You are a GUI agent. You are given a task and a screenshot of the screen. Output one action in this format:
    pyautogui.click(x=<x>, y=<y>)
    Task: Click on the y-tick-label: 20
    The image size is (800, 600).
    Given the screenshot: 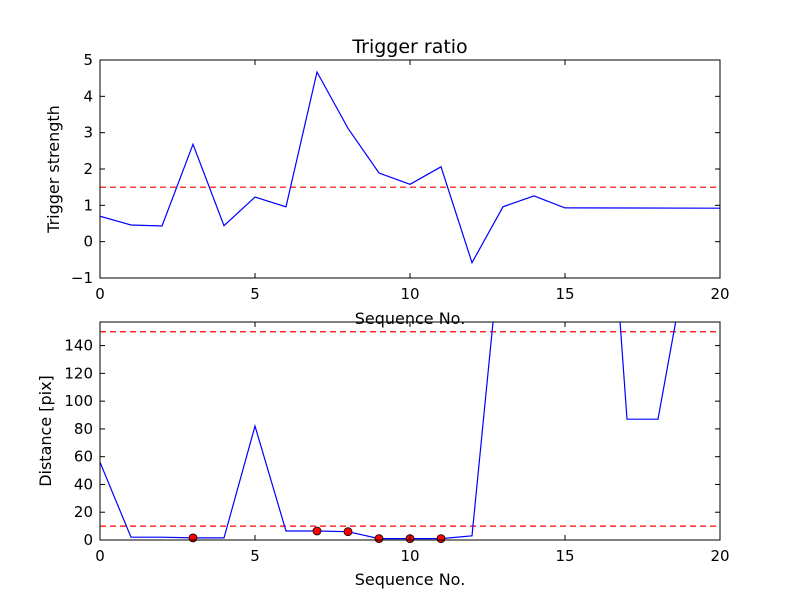 What is the action you would take?
    pyautogui.click(x=83, y=512)
    